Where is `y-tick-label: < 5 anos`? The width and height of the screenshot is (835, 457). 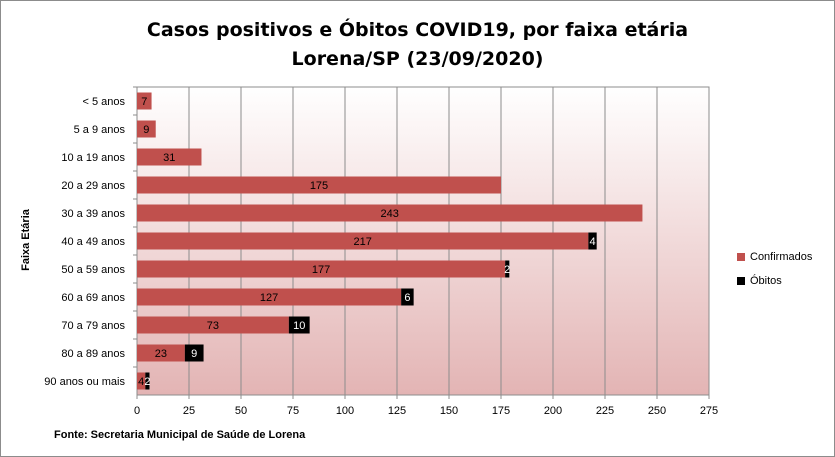
y-tick-label: < 5 anos is located at coordinates (103, 102).